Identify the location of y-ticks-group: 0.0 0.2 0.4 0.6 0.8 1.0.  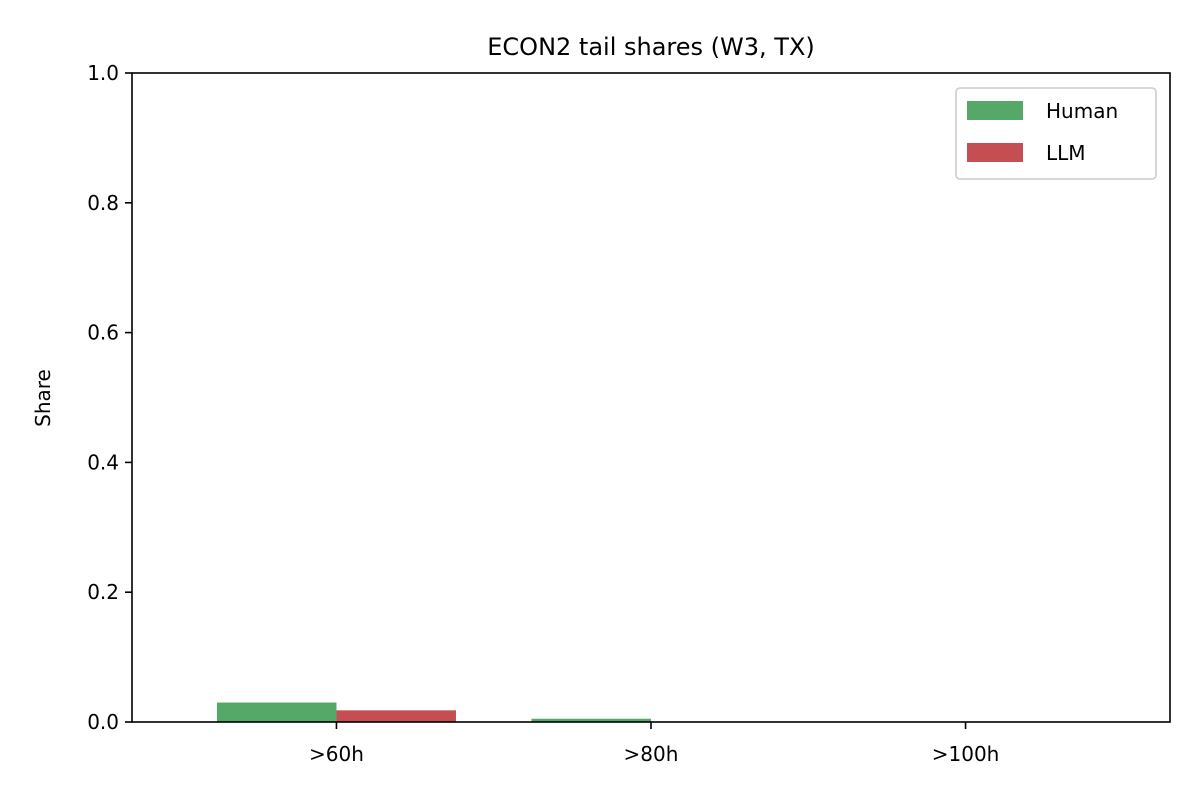
(109, 397).